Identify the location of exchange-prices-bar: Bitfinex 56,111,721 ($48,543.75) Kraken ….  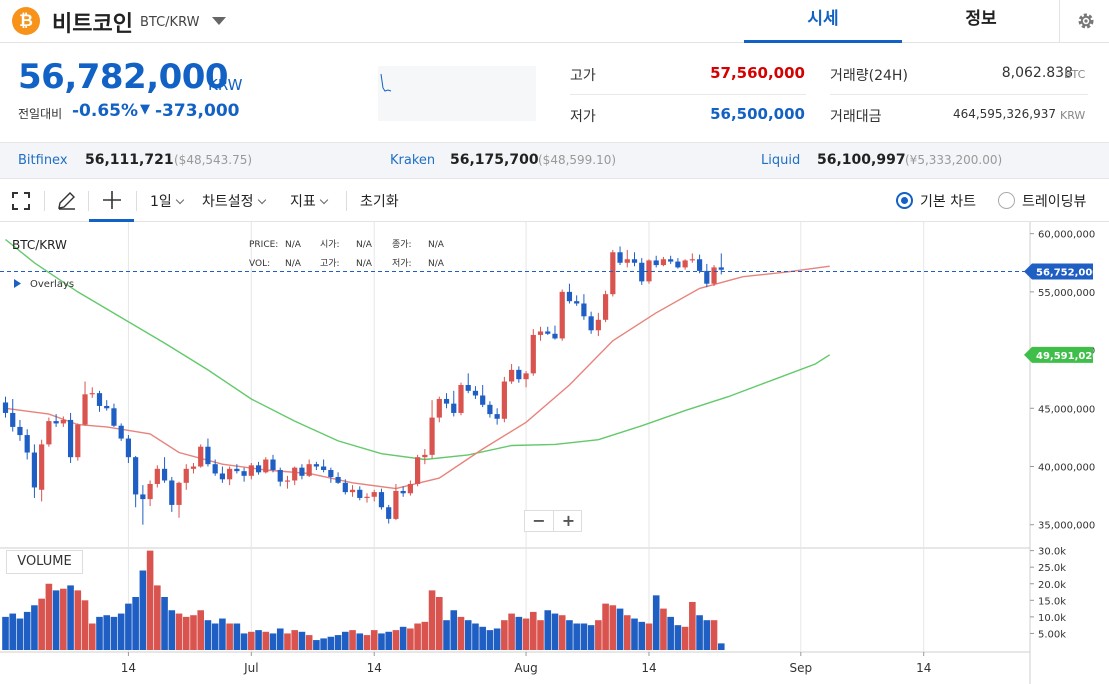
(554, 160).